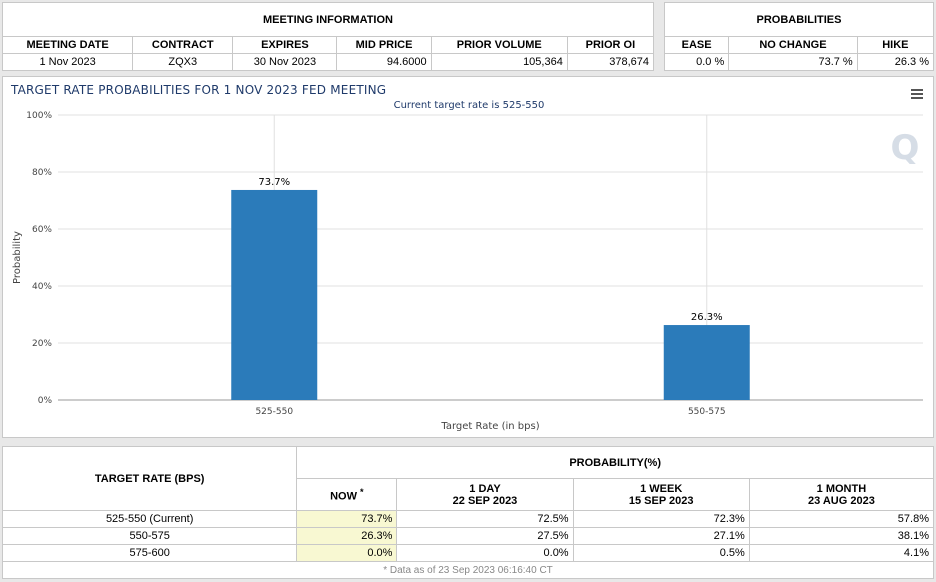  I want to click on watermark-logo: Q, so click(905, 148).